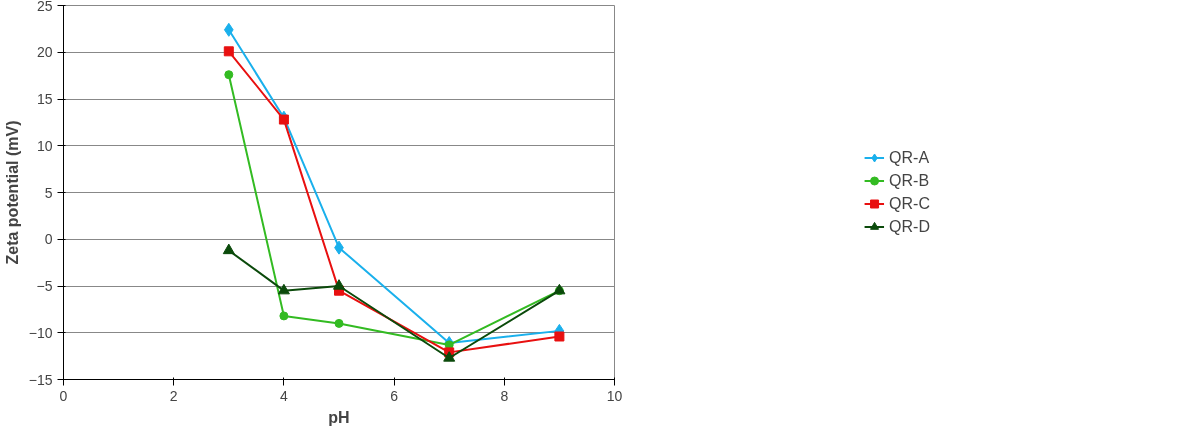  Describe the element at coordinates (909, 180) in the screenshot. I see `legend-label: QR-B` at that location.